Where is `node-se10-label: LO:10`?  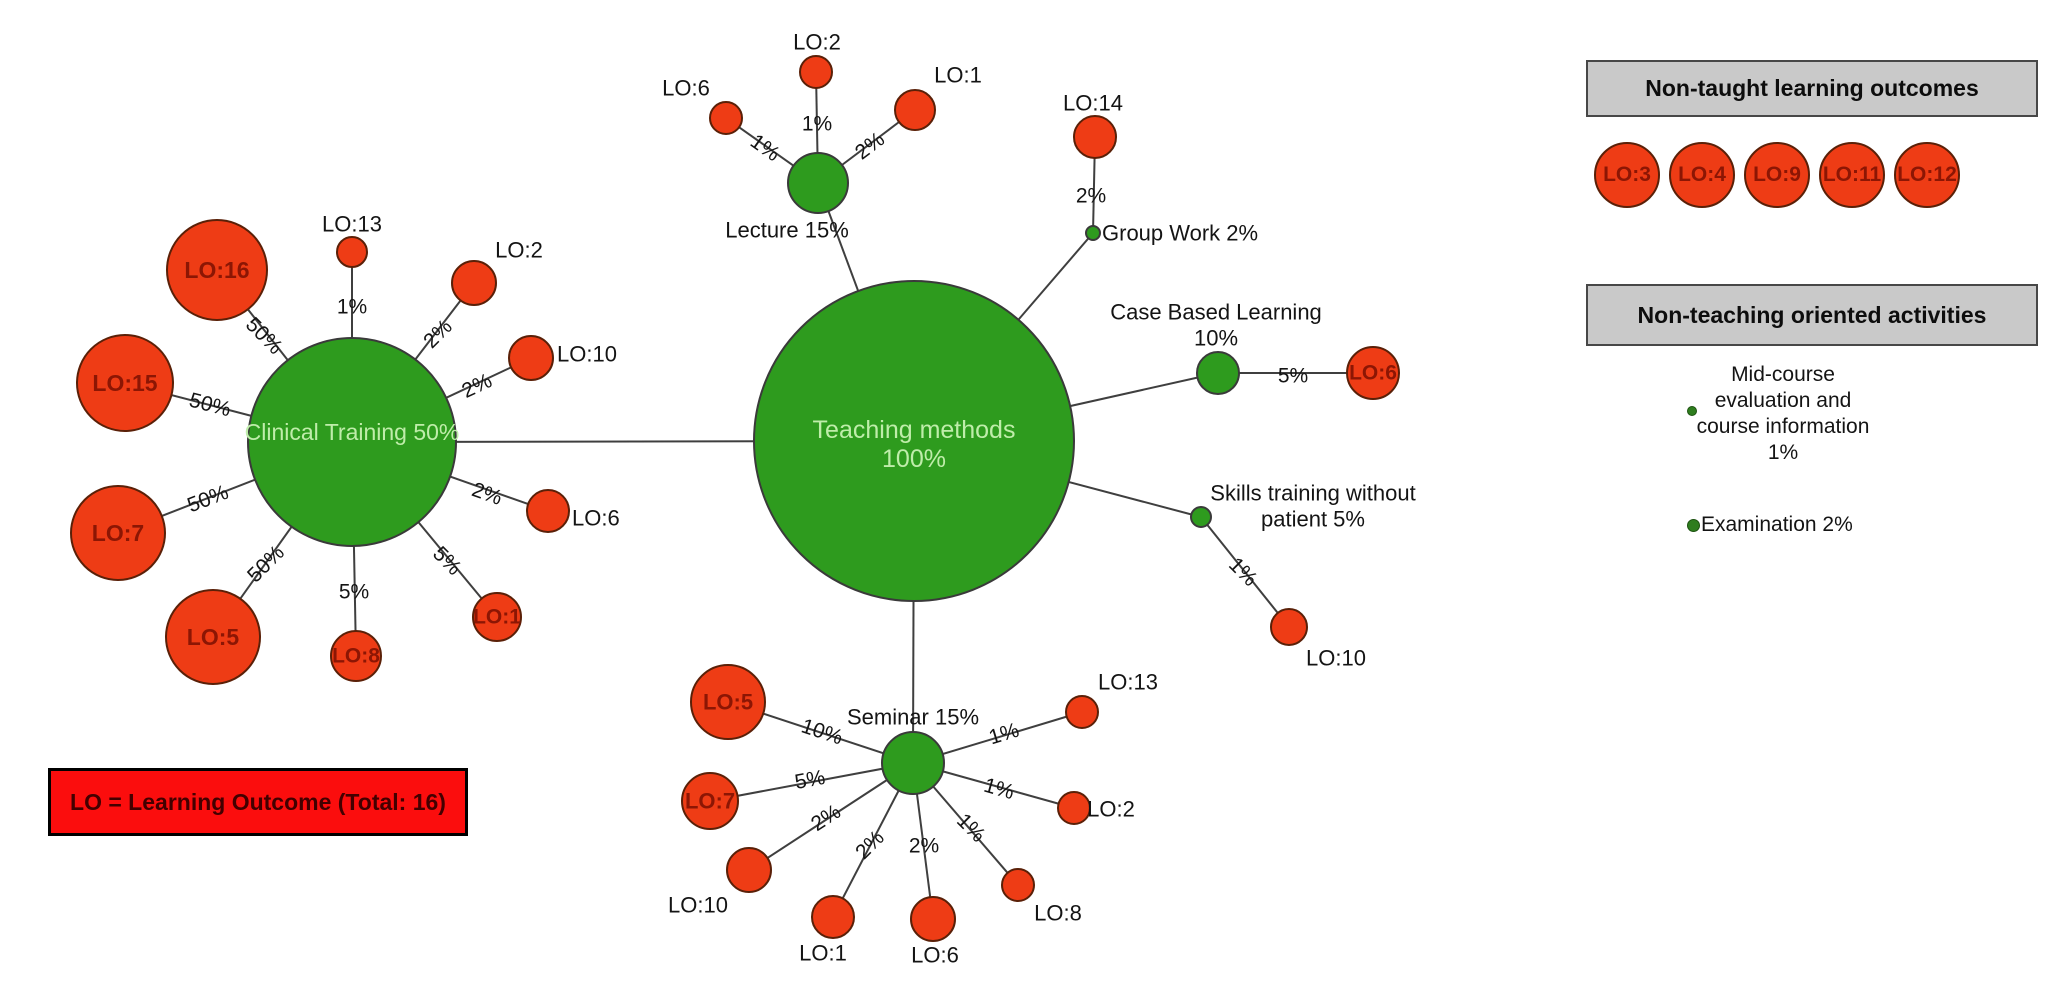
node-se10-label: LO:10 is located at coordinates (698, 905).